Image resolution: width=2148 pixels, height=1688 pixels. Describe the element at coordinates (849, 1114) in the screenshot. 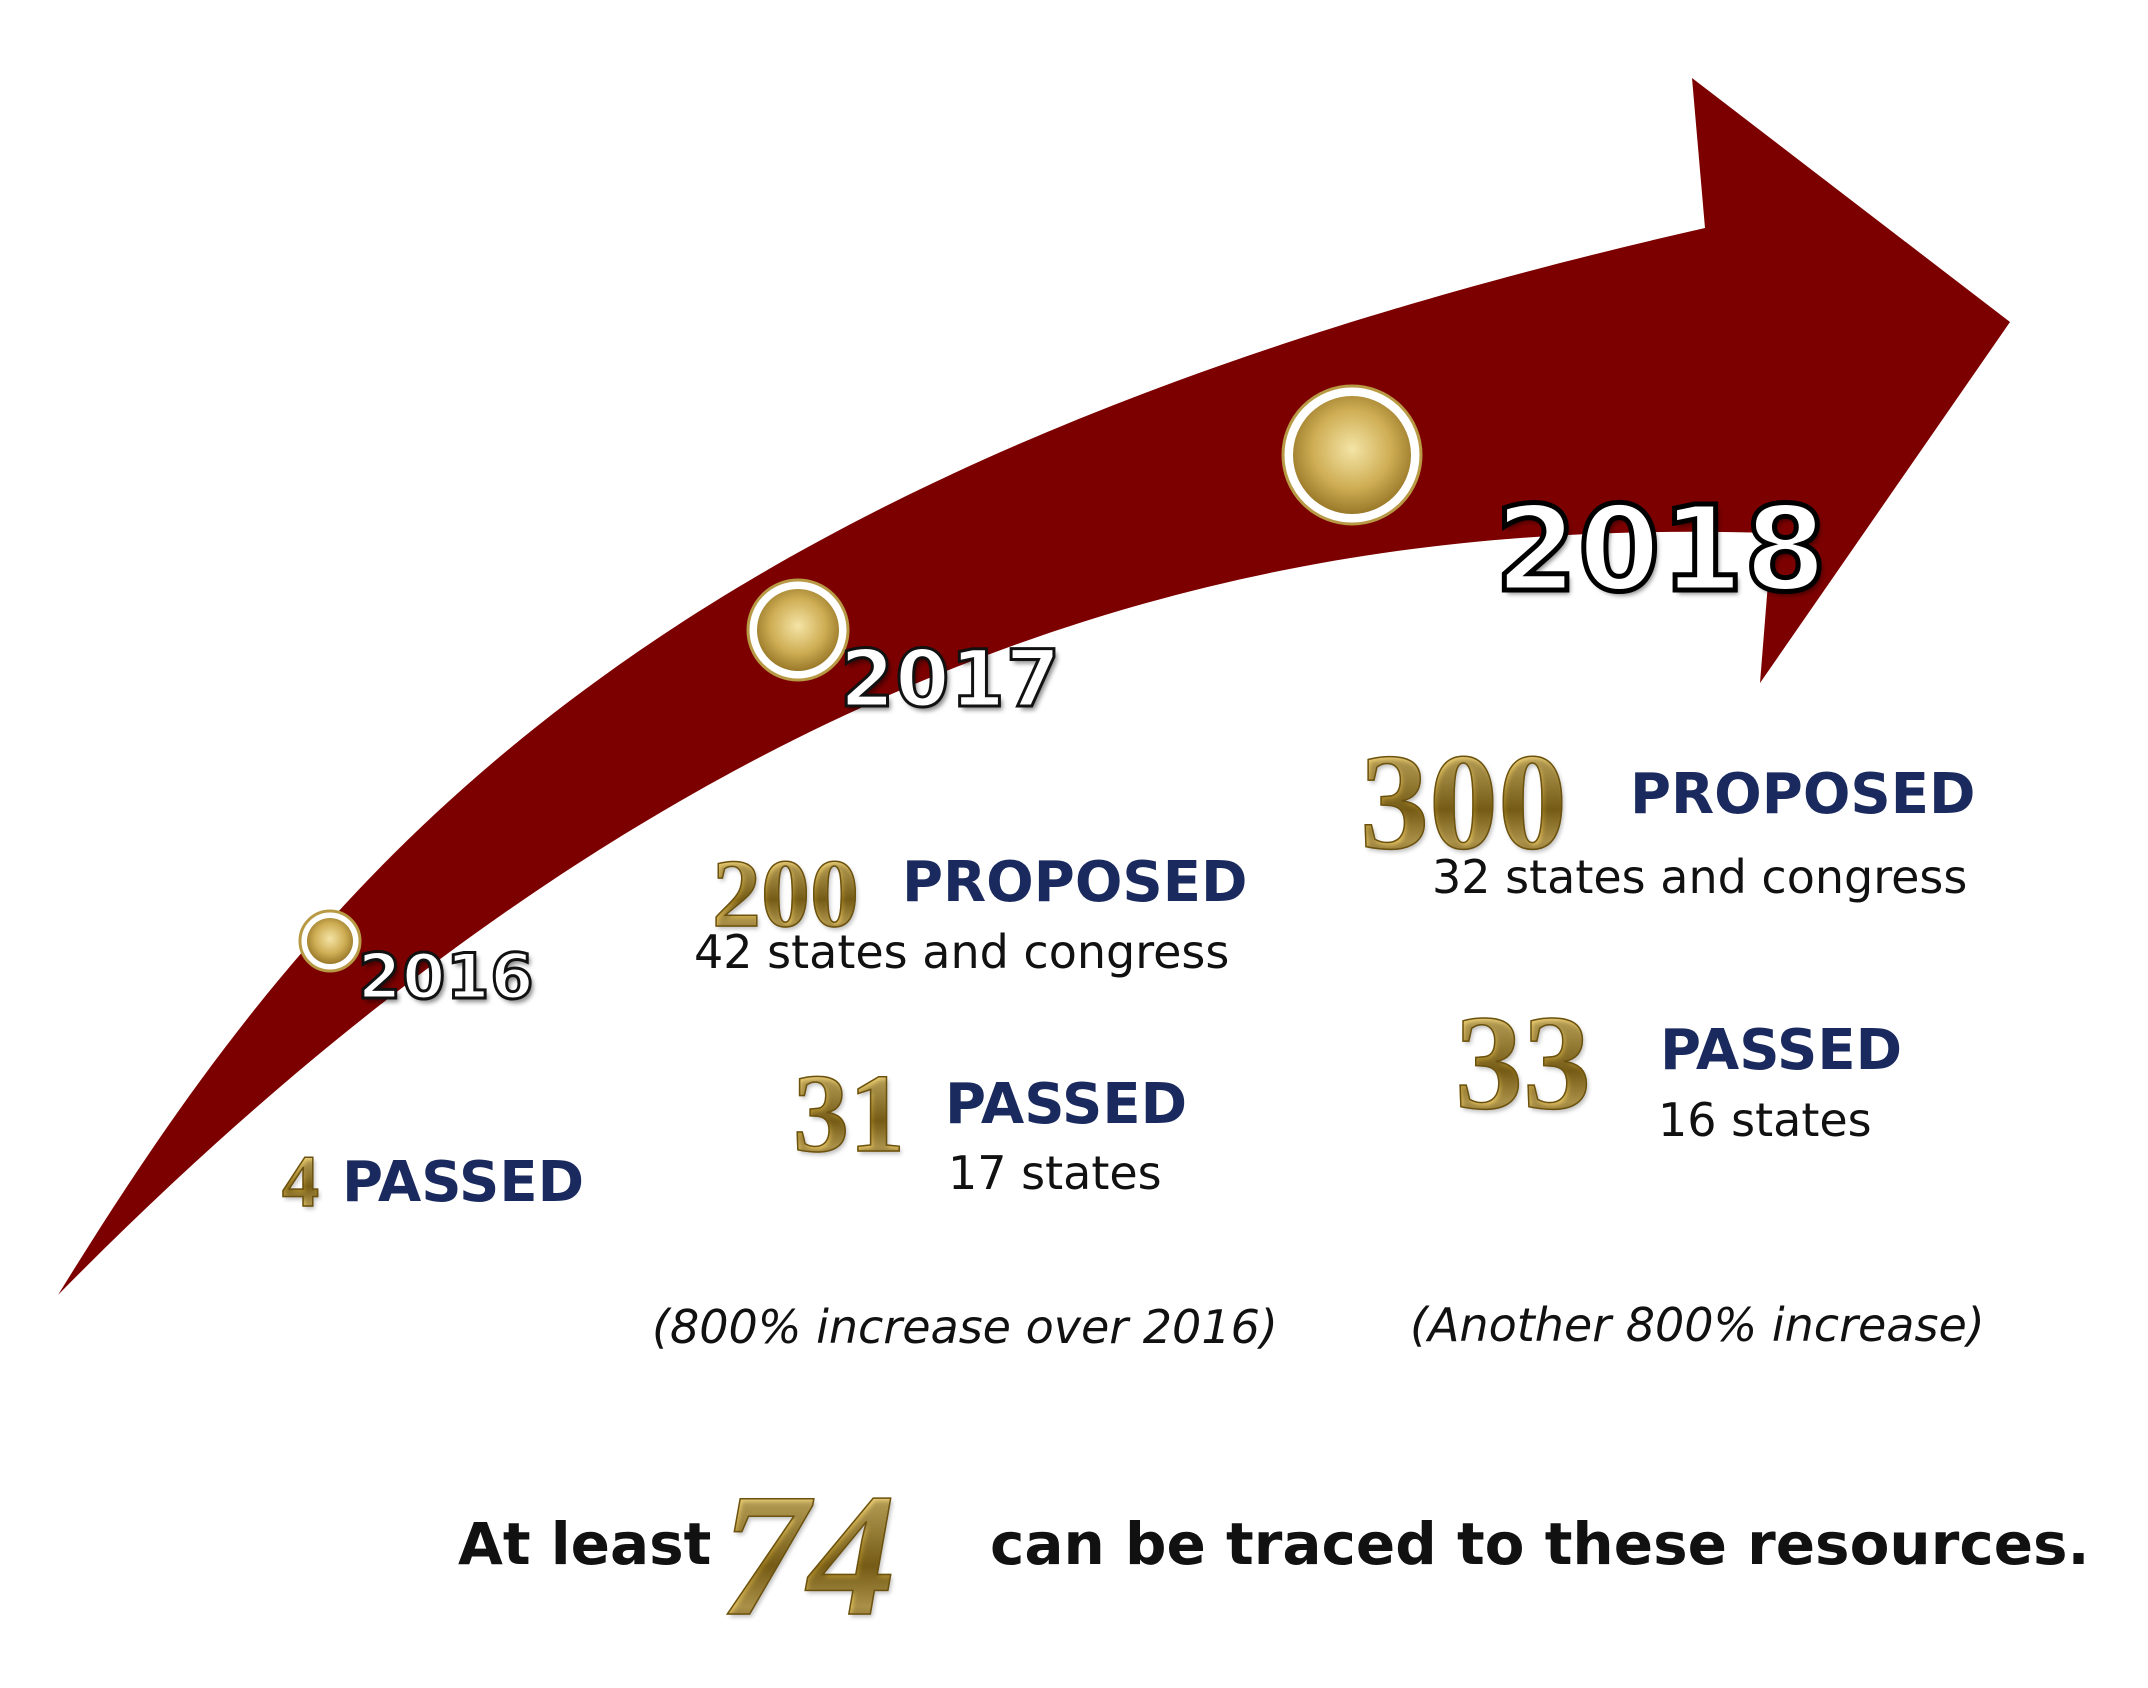

I see `passed-2017-number: 31` at that location.